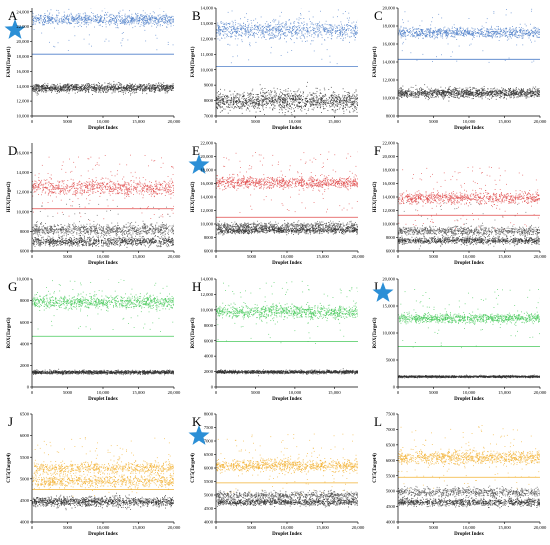 The image size is (550, 545). I want to click on y-tick-label: 5500, so click(391, 475).